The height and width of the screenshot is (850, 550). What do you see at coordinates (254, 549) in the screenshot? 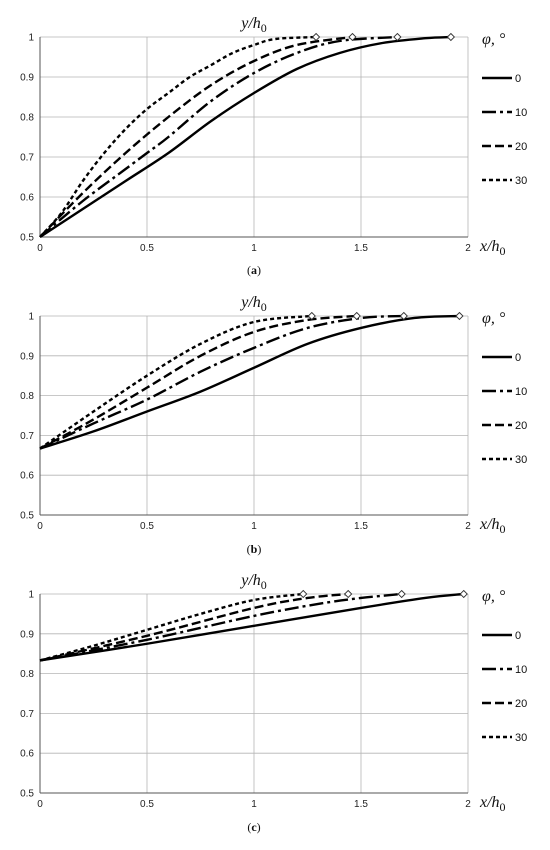
I see `panel-caption: (b)` at bounding box center [254, 549].